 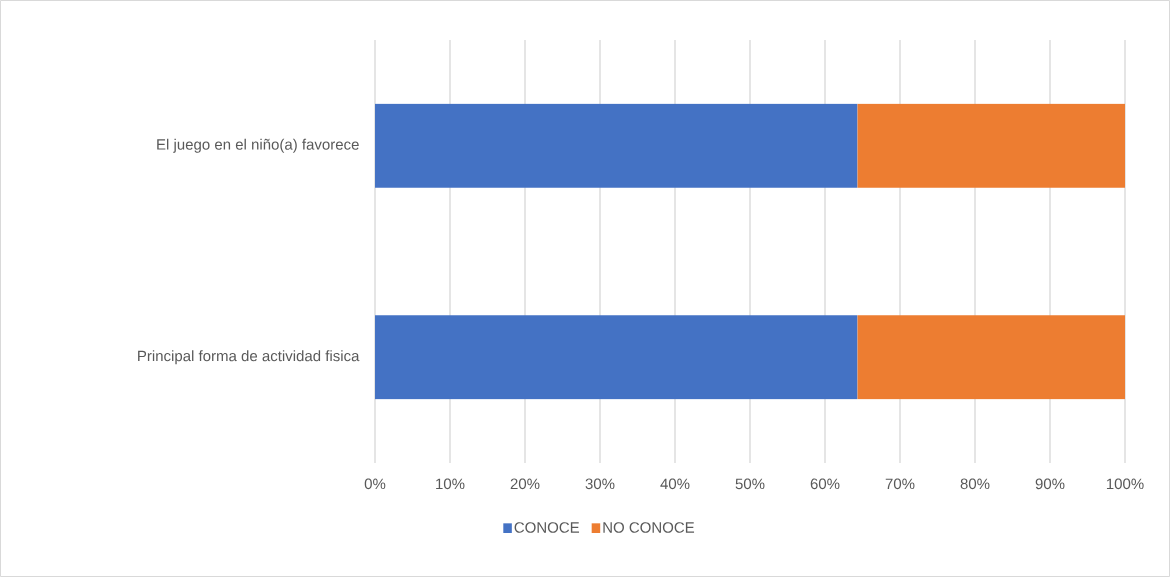 What do you see at coordinates (1125, 484) in the screenshot?
I see `x-tick-label: 100%` at bounding box center [1125, 484].